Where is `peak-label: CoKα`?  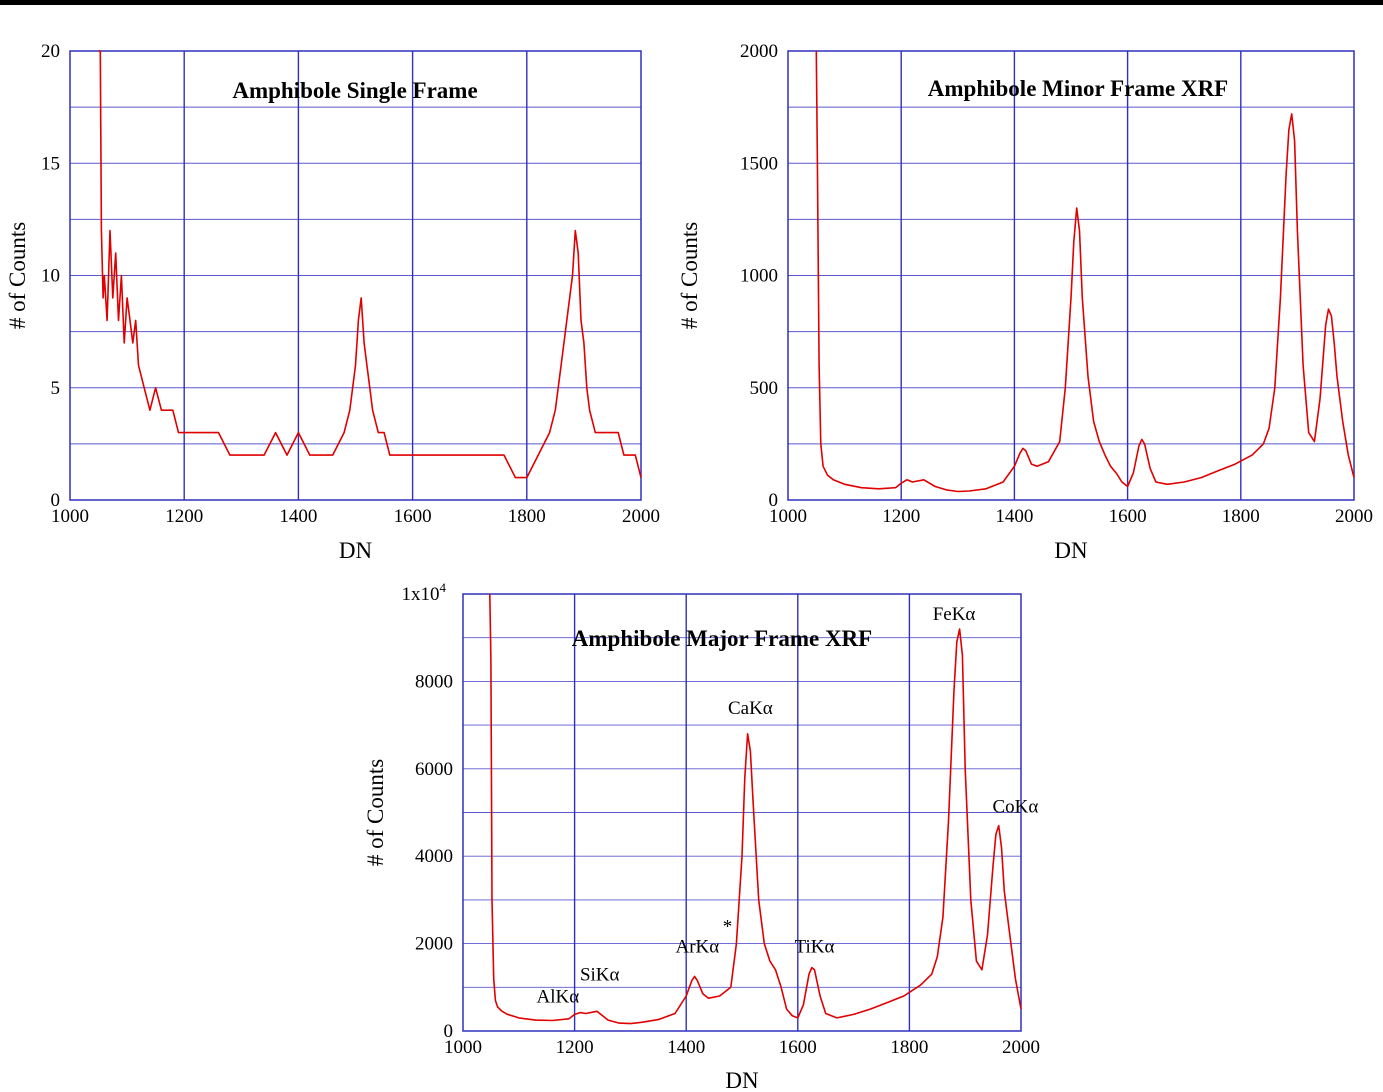
peak-label: CoKα is located at coordinates (1015, 807).